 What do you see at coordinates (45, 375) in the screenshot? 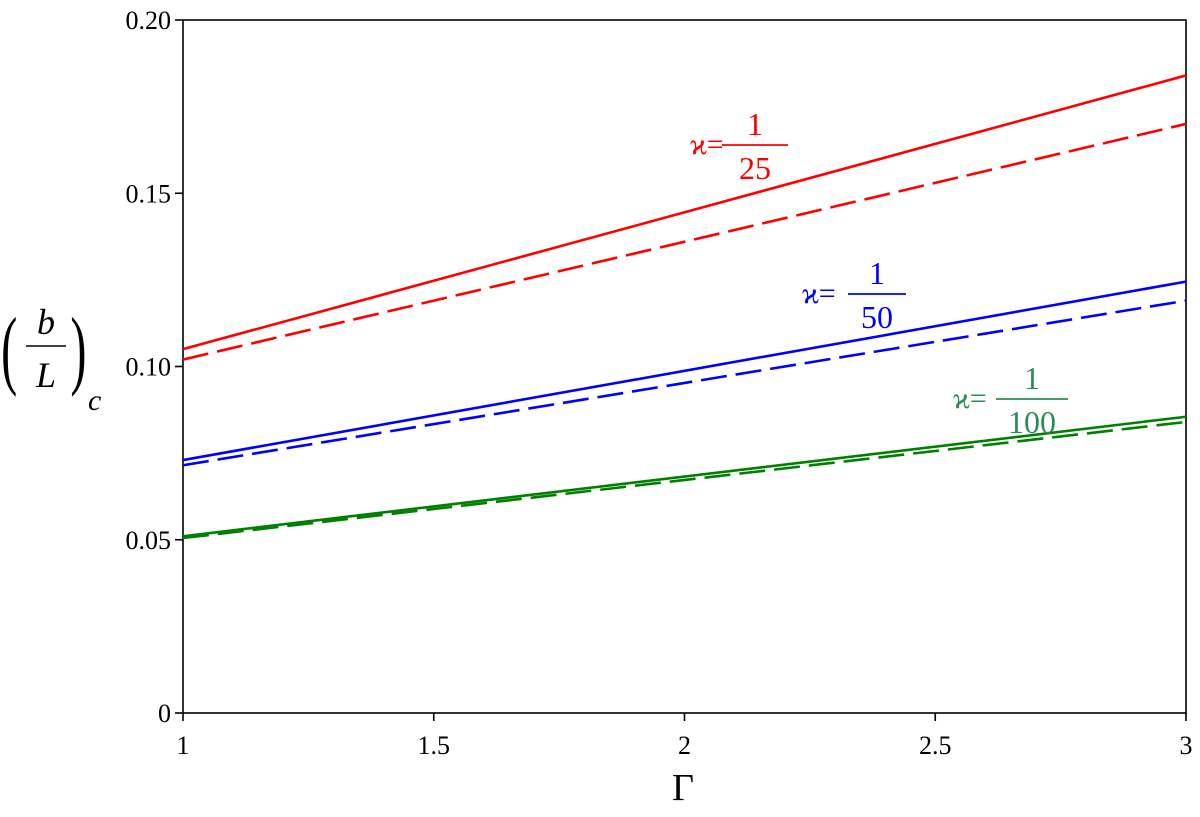
I see `y-title-denominator: L` at bounding box center [45, 375].